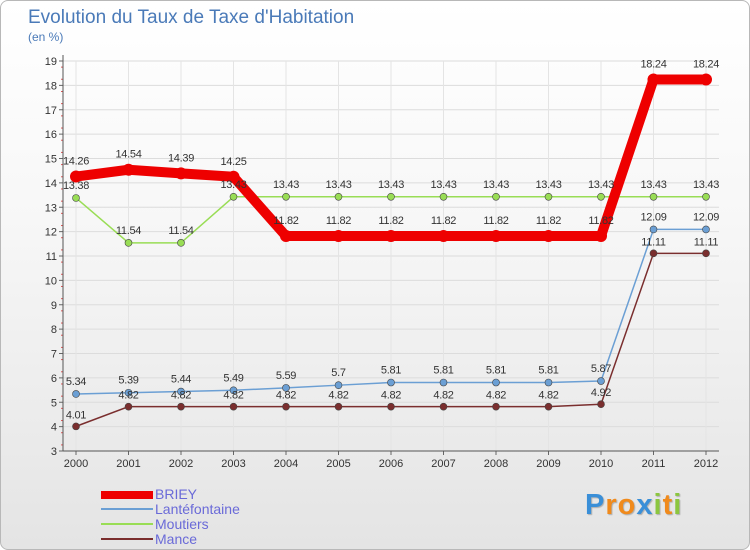 The width and height of the screenshot is (750, 550). I want to click on data-point-lant-fontaine-2005, so click(338, 385).